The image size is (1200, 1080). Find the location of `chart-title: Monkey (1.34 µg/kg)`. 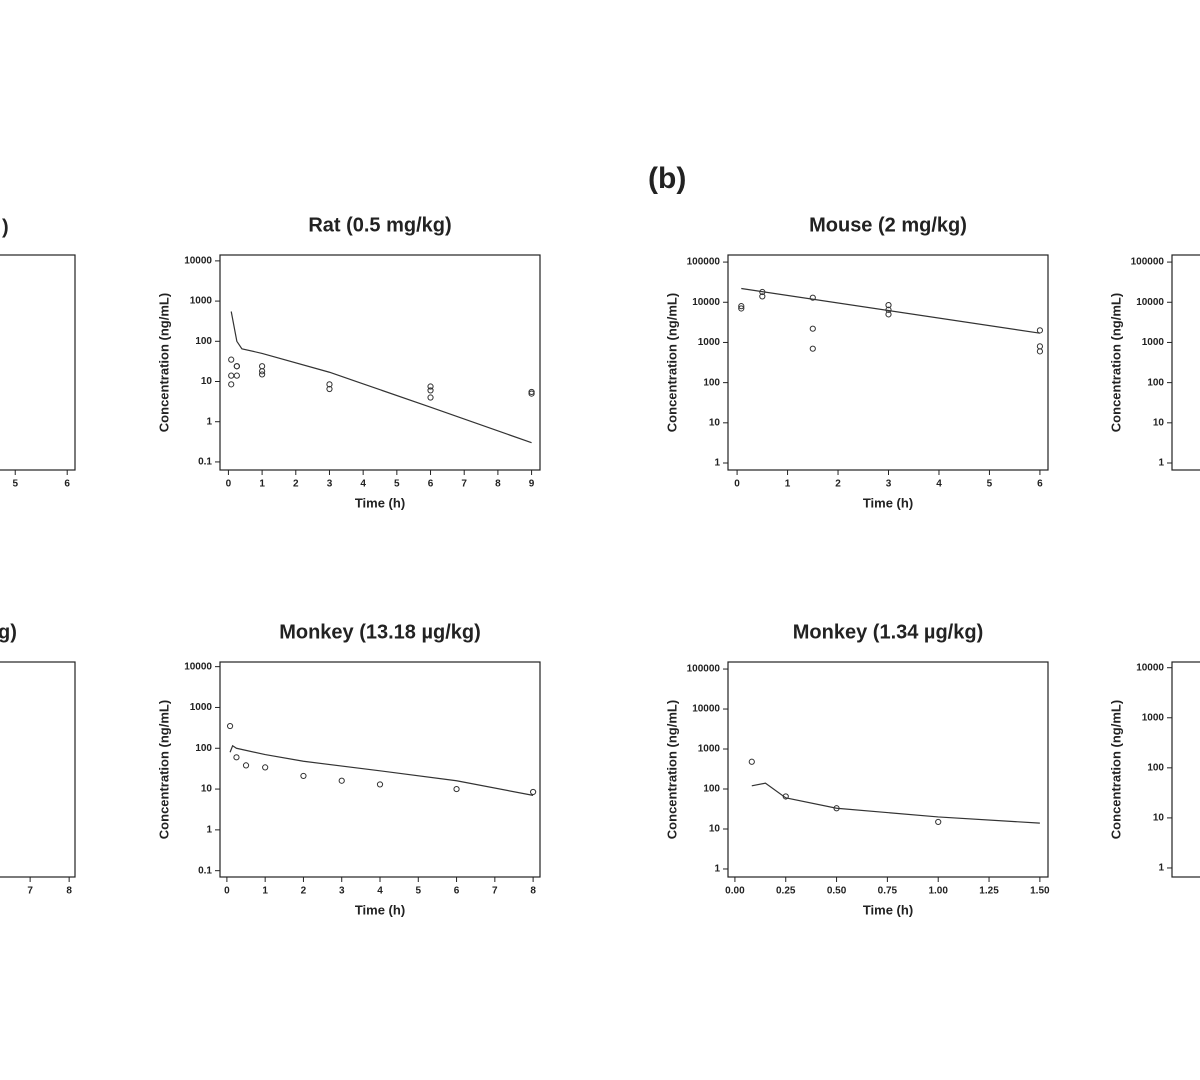

chart-title: Monkey (1.34 µg/kg) is located at coordinates (888, 632).